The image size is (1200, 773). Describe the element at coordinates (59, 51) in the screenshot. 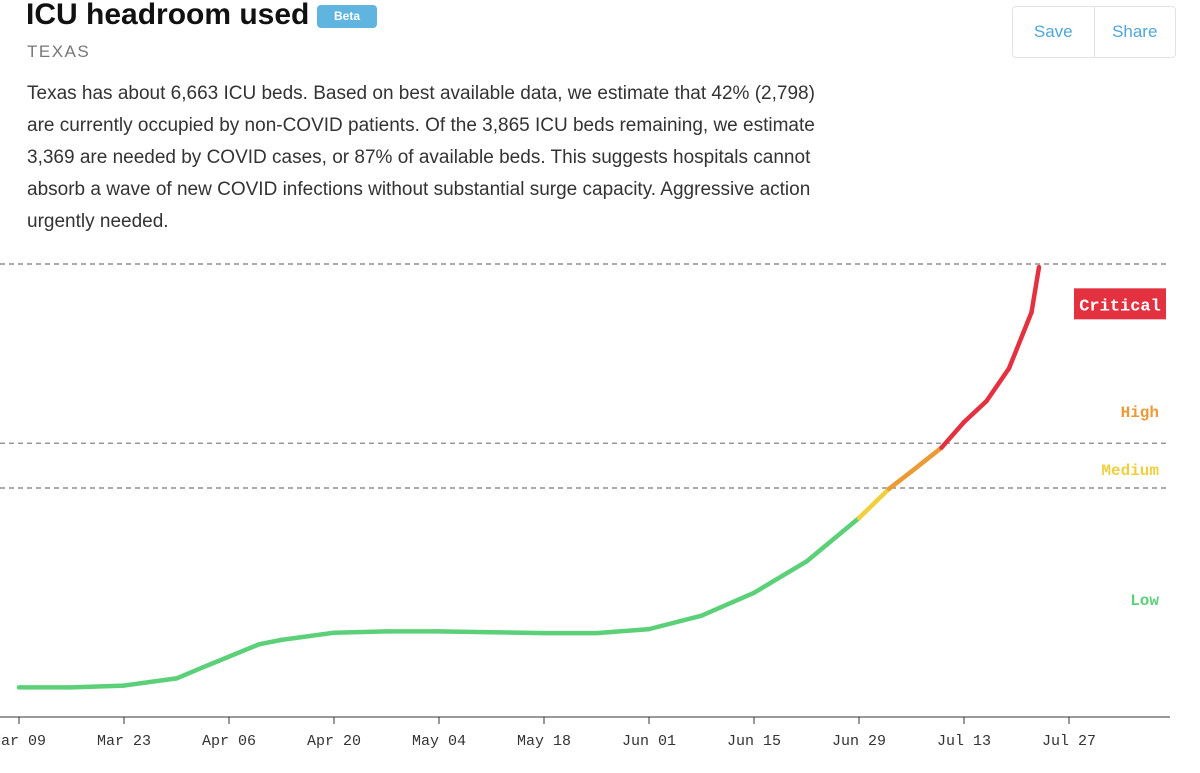

I see `location-label: TEXAS` at that location.